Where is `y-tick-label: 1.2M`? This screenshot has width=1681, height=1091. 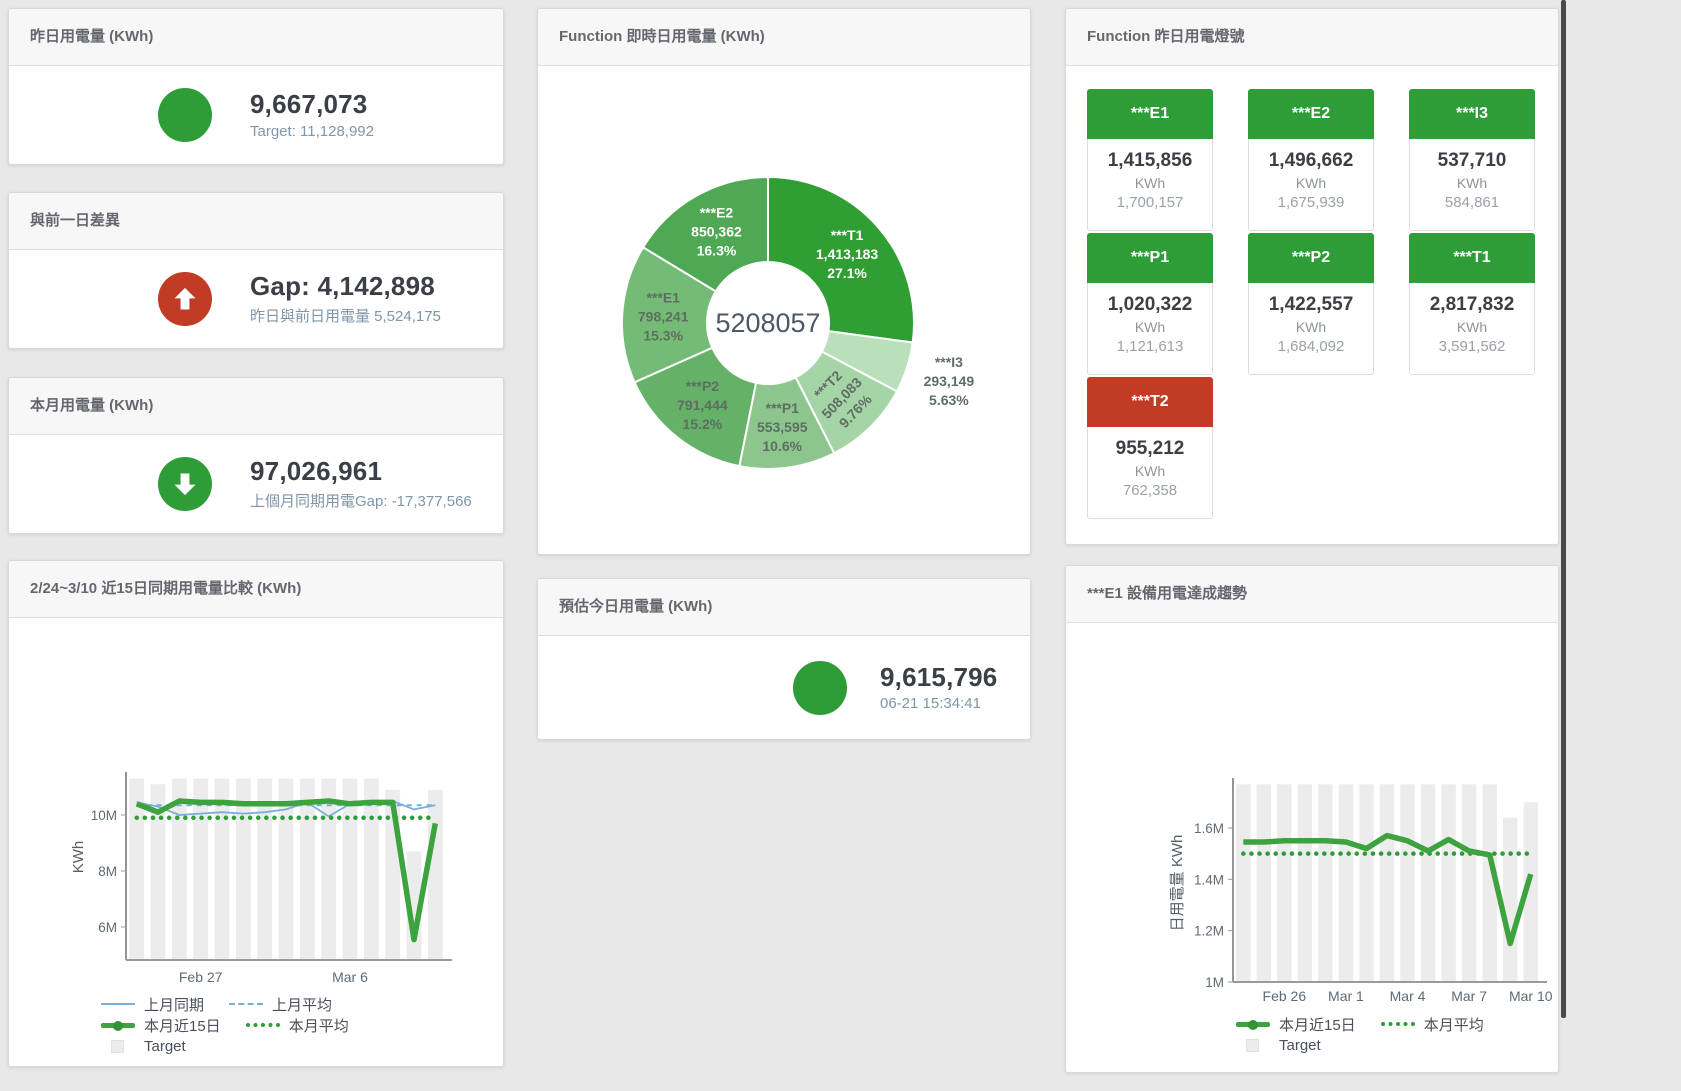
y-tick-label: 1.2M is located at coordinates (1209, 931).